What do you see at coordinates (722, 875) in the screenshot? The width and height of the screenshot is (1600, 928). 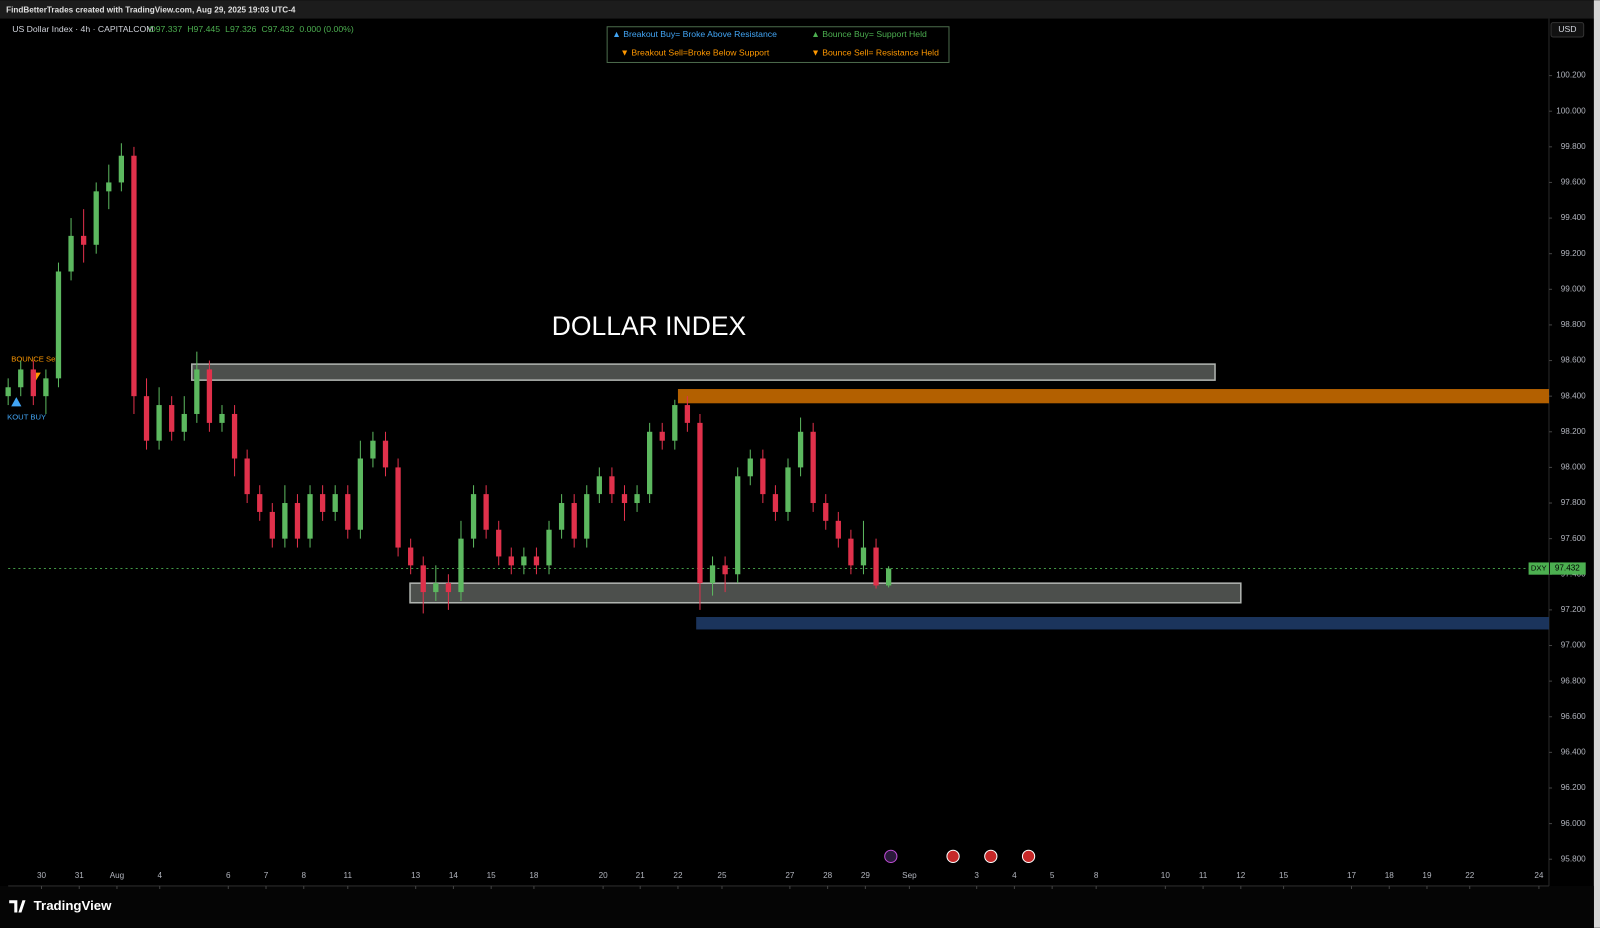 I see `x-tick-label: 25` at bounding box center [722, 875].